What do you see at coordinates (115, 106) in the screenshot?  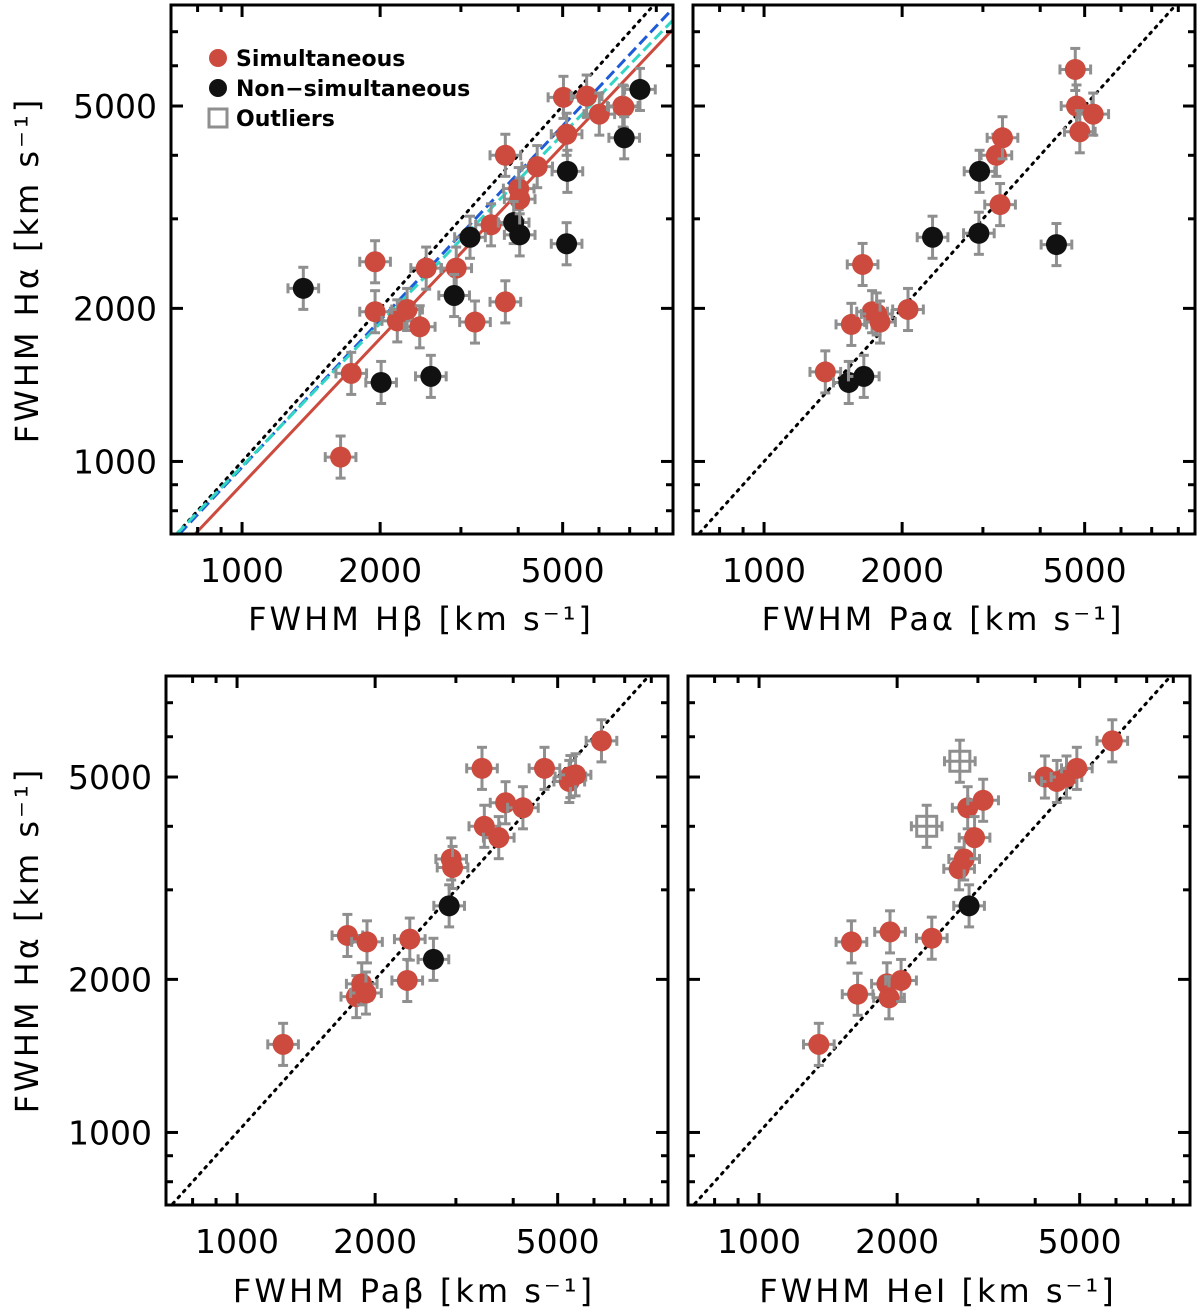 I see `y-tick-label: 5000` at bounding box center [115, 106].